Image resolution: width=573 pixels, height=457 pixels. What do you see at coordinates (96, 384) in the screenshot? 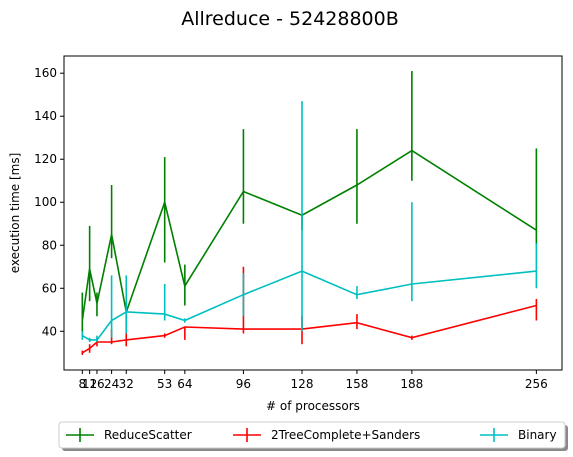
I see `x-tick-label: 16` at bounding box center [96, 384].